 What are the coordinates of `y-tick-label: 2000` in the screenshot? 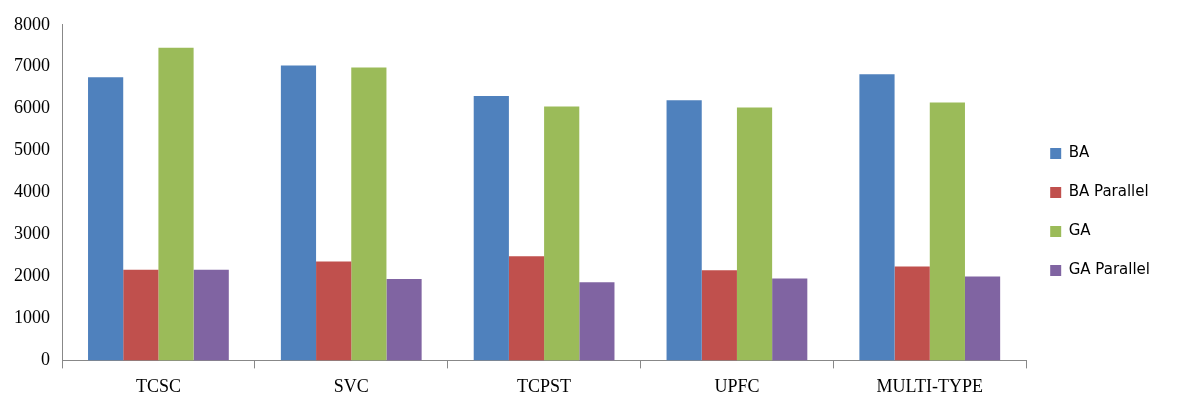 It's located at (32, 275).